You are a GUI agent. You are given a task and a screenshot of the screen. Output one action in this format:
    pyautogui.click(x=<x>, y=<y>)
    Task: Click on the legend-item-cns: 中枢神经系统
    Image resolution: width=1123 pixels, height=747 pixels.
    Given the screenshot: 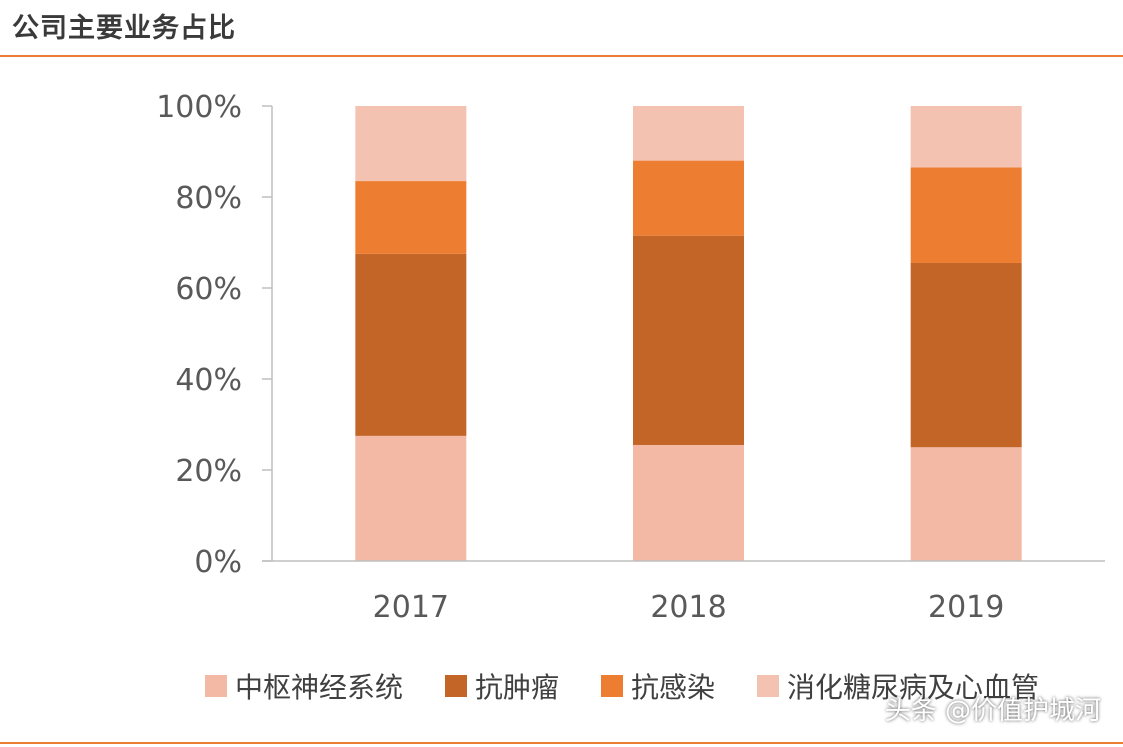 What is the action you would take?
    pyautogui.click(x=304, y=686)
    